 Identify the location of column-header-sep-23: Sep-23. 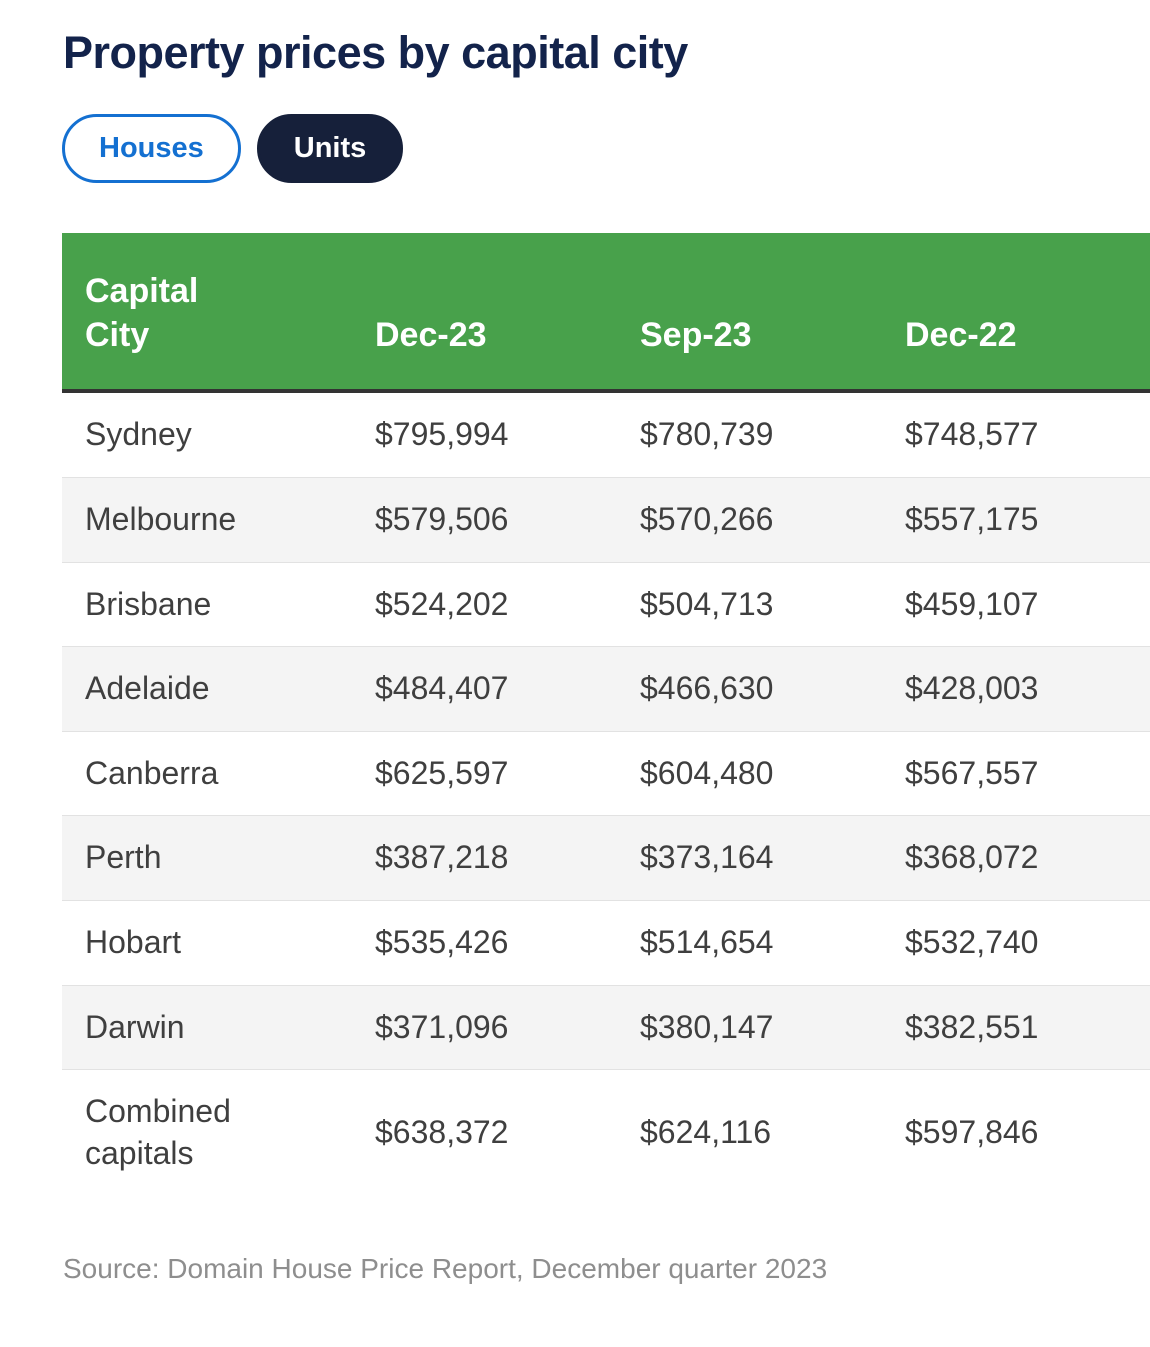
(772, 313).